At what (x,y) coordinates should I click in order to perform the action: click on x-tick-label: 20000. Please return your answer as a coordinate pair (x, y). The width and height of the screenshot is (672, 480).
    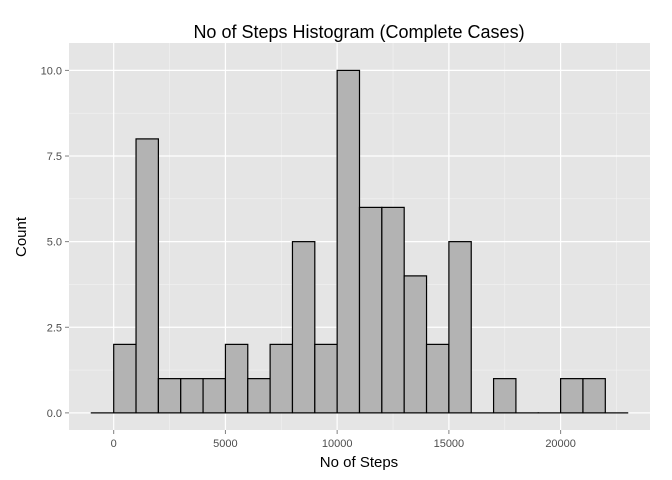
    Looking at the image, I should click on (560, 444).